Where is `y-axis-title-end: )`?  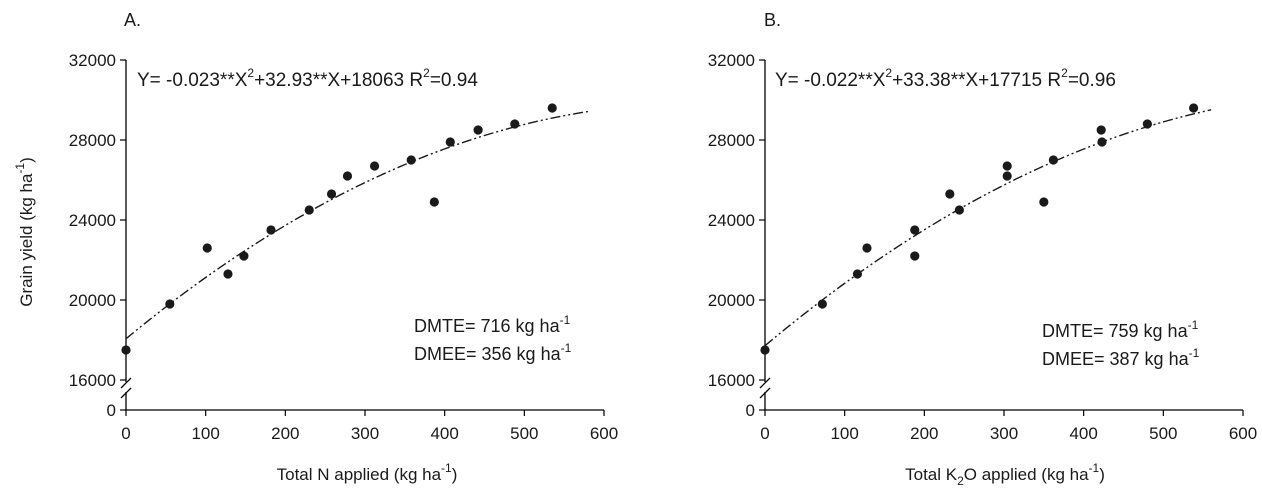
y-axis-title-end: ) is located at coordinates (26, 160).